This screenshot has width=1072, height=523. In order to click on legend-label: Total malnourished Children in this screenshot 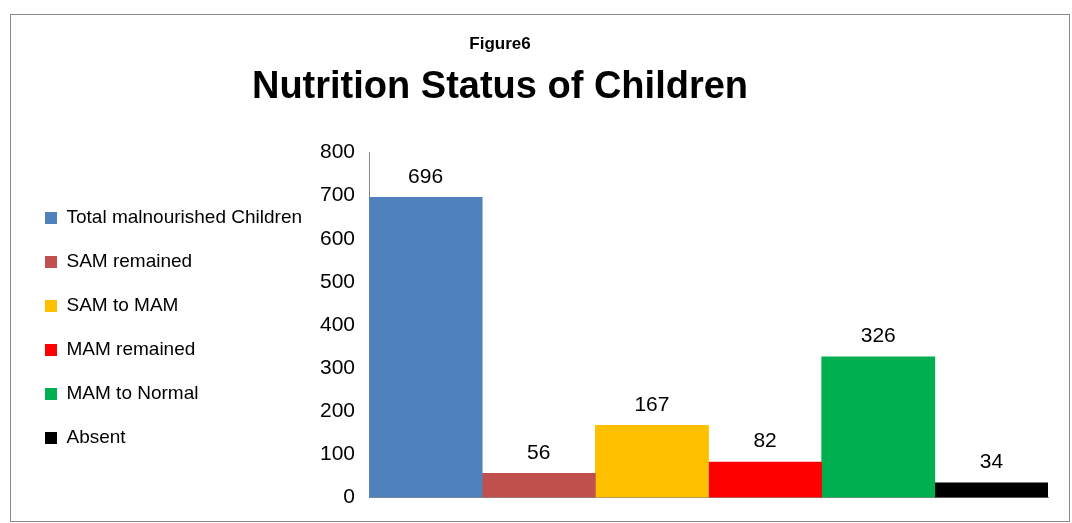, I will do `click(184, 217)`.